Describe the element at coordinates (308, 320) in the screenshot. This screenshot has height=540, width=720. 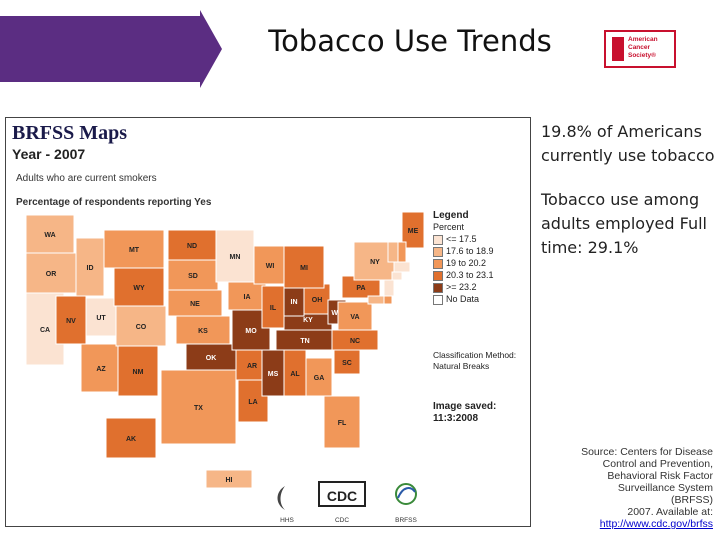
I see `state-label: KY` at that location.